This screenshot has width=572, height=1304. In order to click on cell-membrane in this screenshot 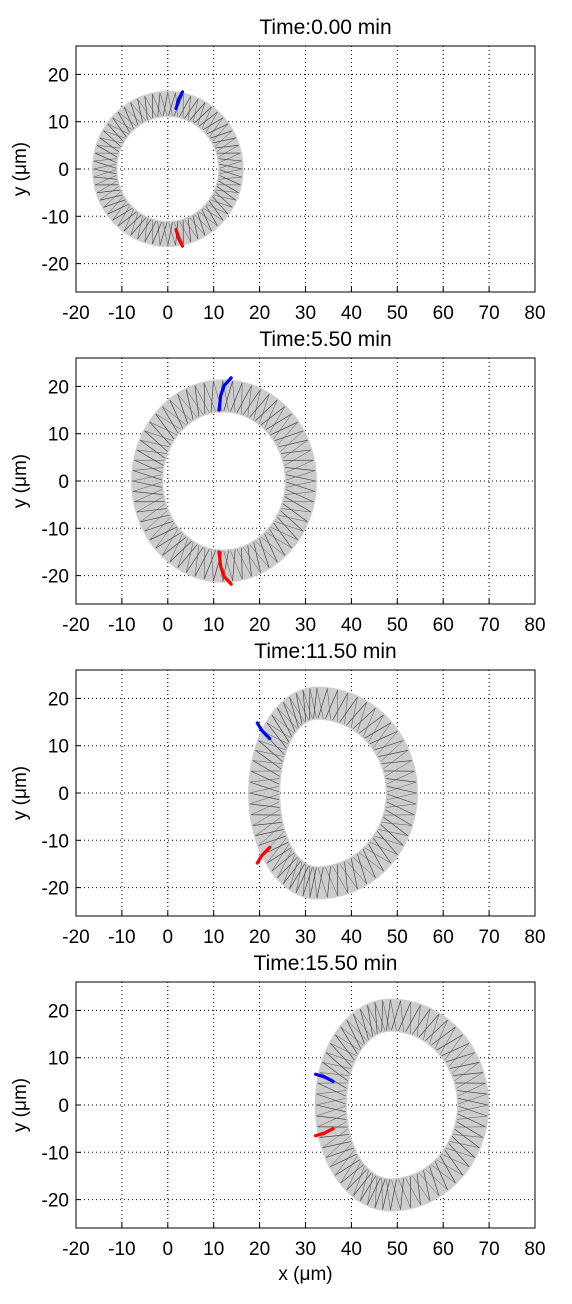, I will do `click(168, 169)`.